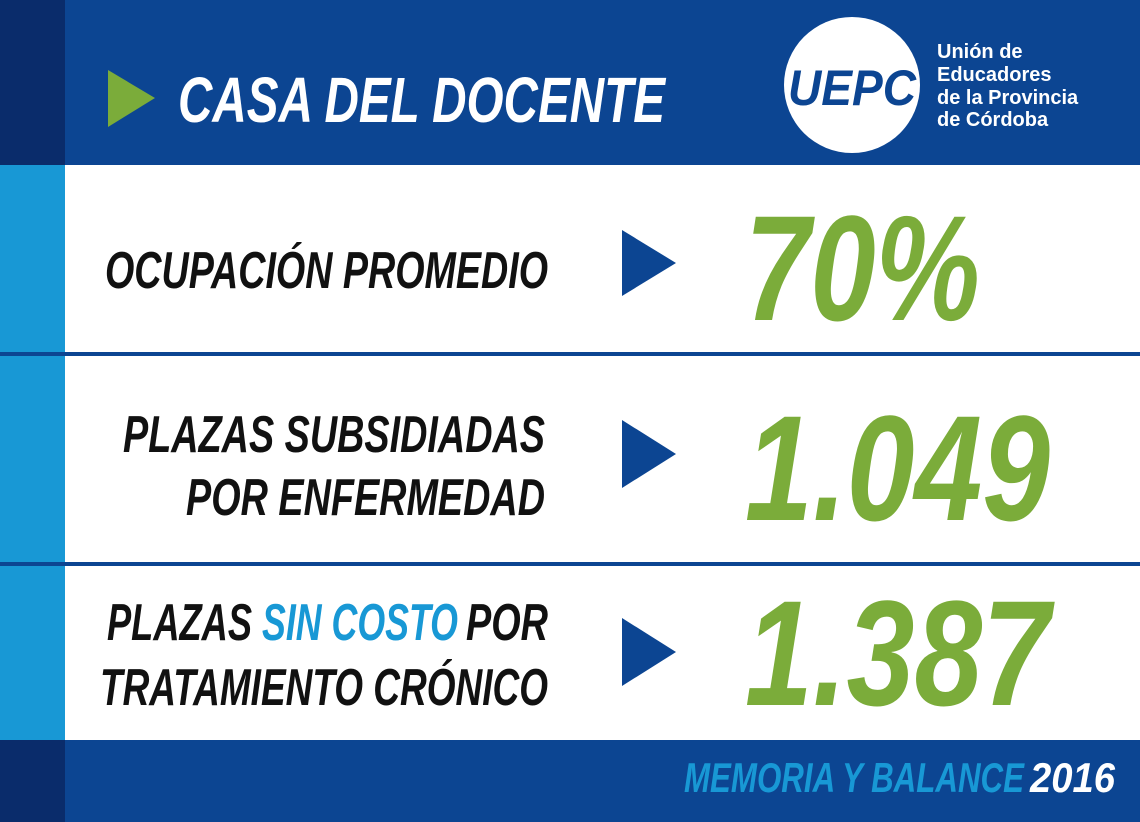 This screenshot has height=822, width=1140. Describe the element at coordinates (360, 623) in the screenshot. I see `stat-label-highlight: SIN COSTO` at that location.